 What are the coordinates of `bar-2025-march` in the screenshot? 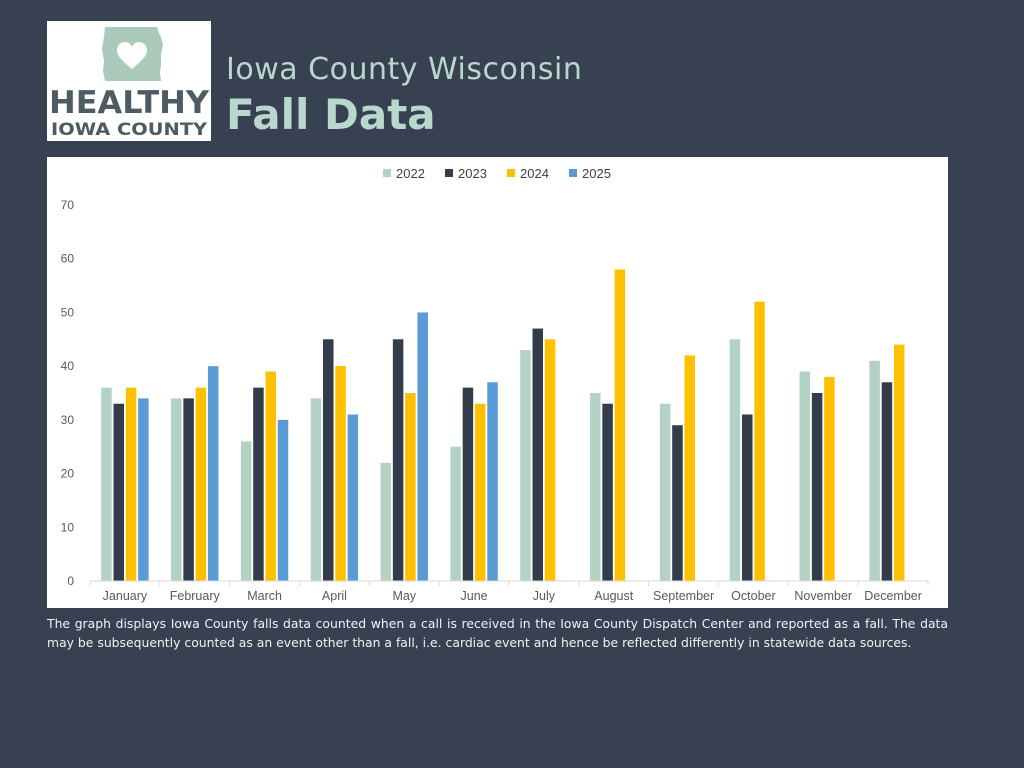 It's located at (283, 500).